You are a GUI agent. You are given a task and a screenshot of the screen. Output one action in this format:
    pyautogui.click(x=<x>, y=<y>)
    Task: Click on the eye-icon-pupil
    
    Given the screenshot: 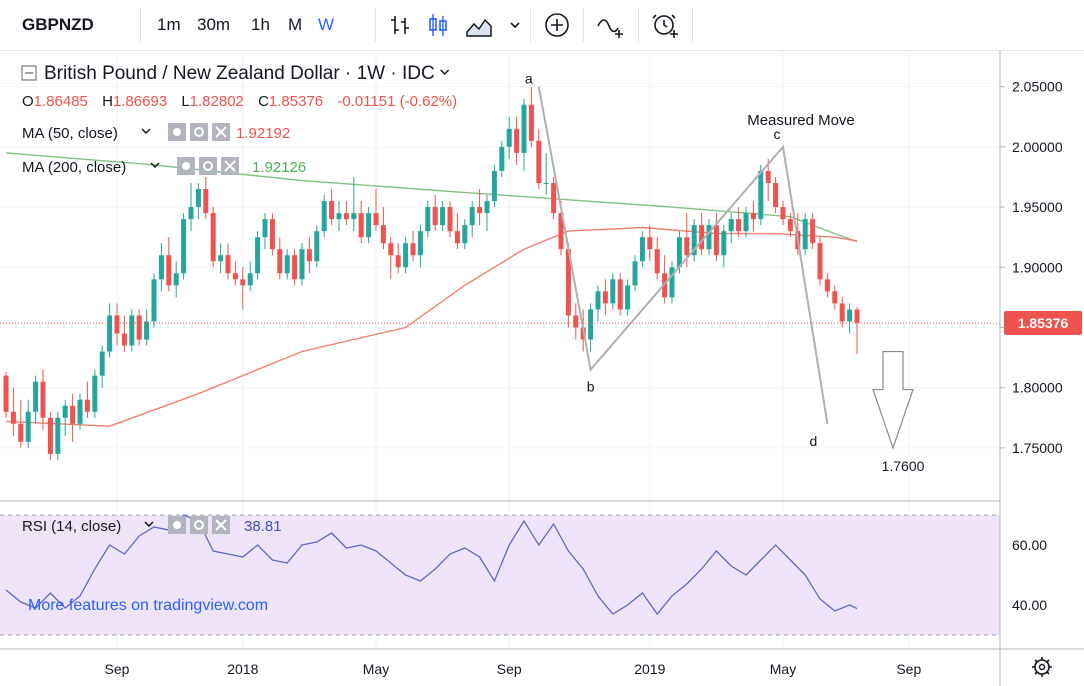 What is the action you would take?
    pyautogui.click(x=177, y=132)
    